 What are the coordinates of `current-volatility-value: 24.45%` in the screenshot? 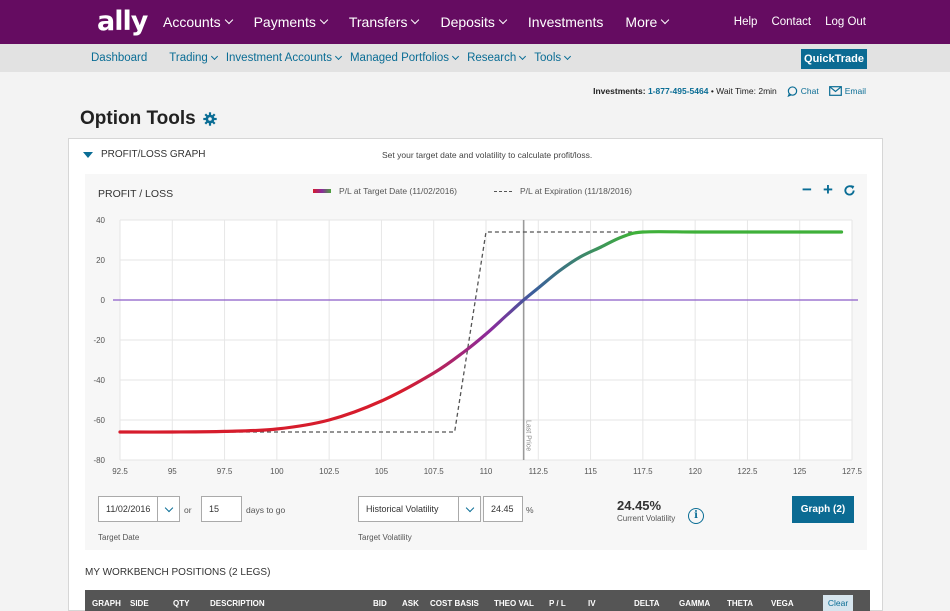 It's located at (639, 505).